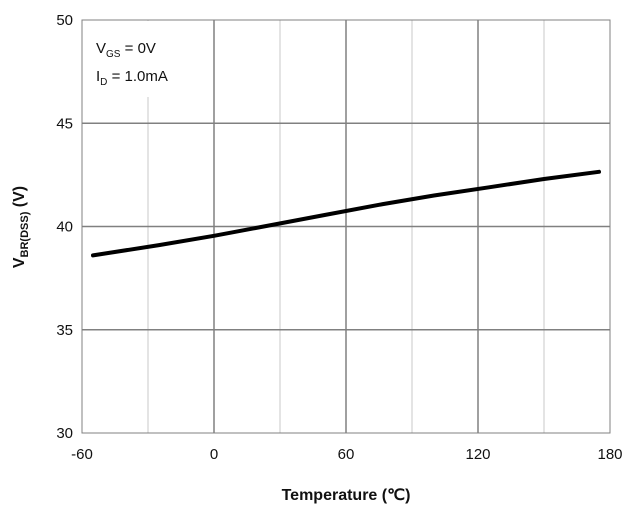 The height and width of the screenshot is (505, 628). Describe the element at coordinates (19, 262) in the screenshot. I see `y-axis-title-symbol: V` at that location.